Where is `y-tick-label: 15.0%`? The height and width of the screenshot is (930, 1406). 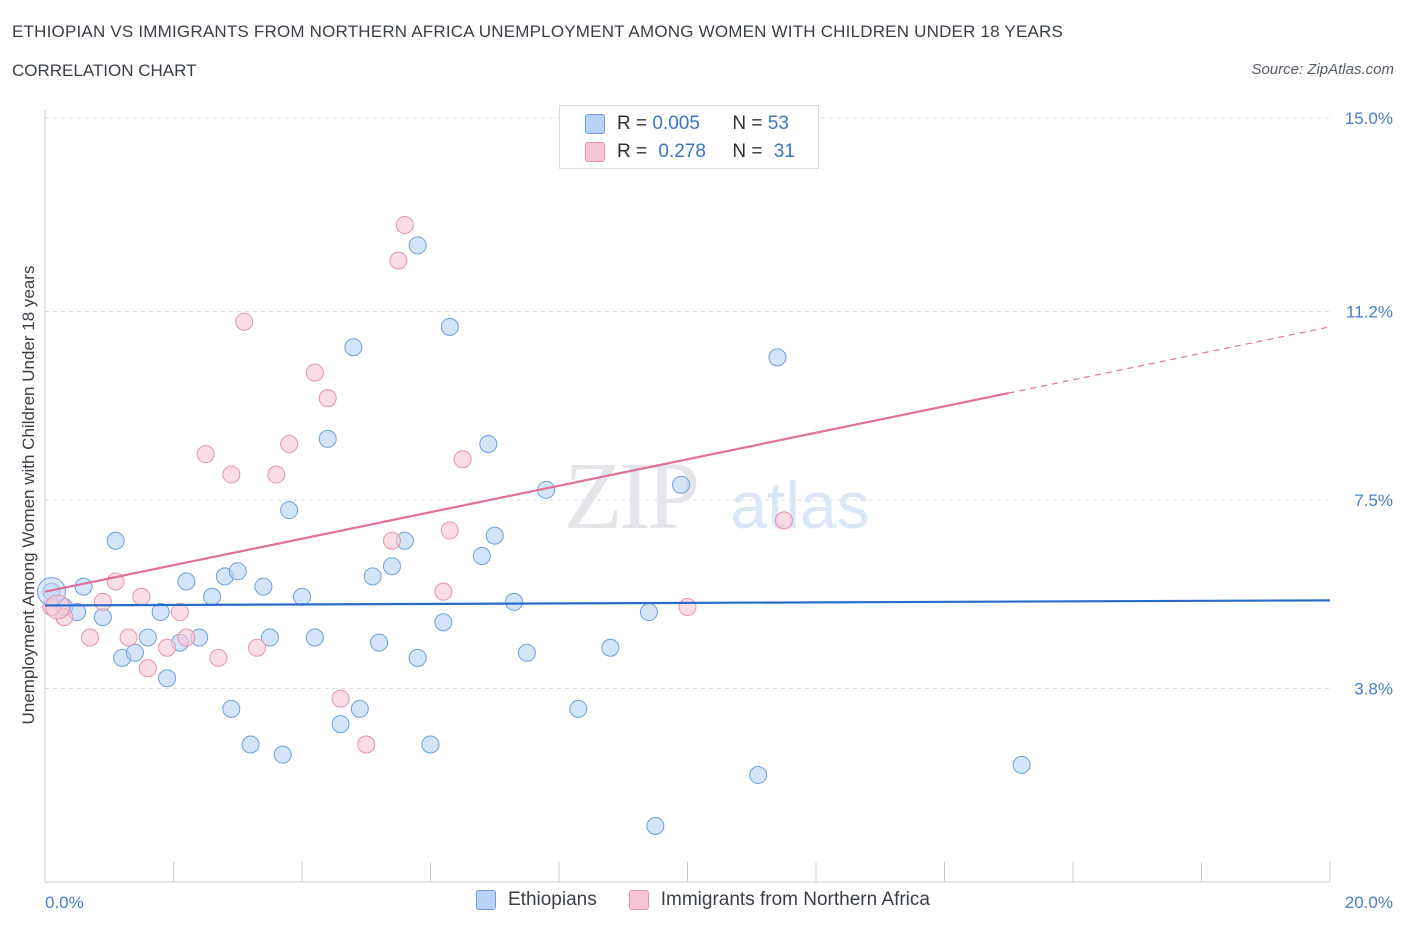
y-tick-label: 15.0% is located at coordinates (1369, 118).